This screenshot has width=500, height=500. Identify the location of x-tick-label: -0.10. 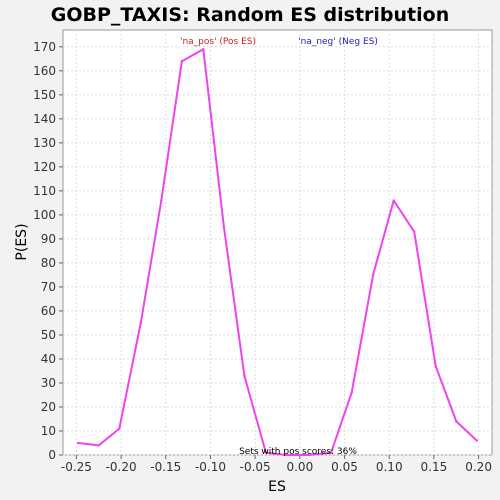
(210, 467).